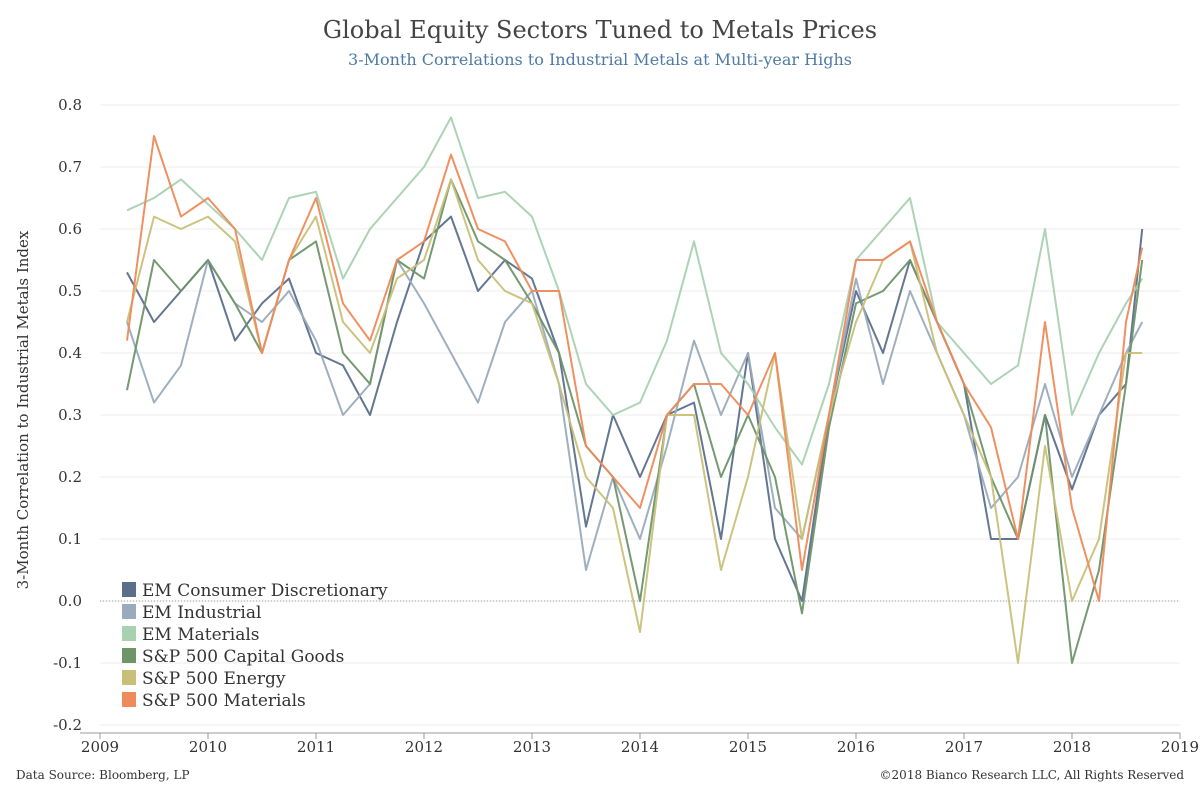 This screenshot has height=800, width=1200. Describe the element at coordinates (1072, 747) in the screenshot. I see `x-tick-label: 2018` at that location.